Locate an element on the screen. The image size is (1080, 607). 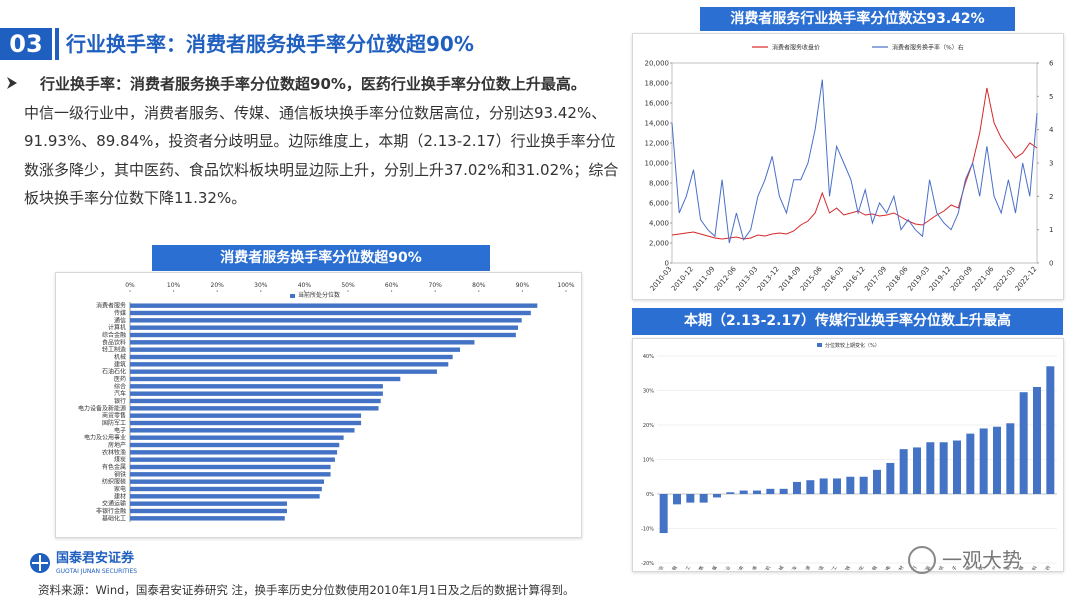
y-tick-label: 房地产 is located at coordinates (117, 445).